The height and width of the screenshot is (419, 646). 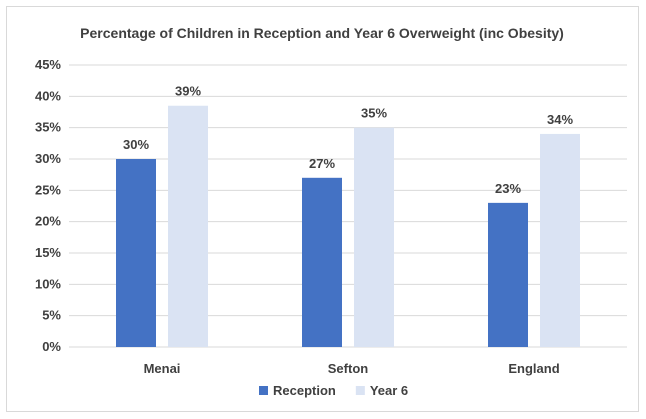 I want to click on legend-label: Reception, so click(x=304, y=390).